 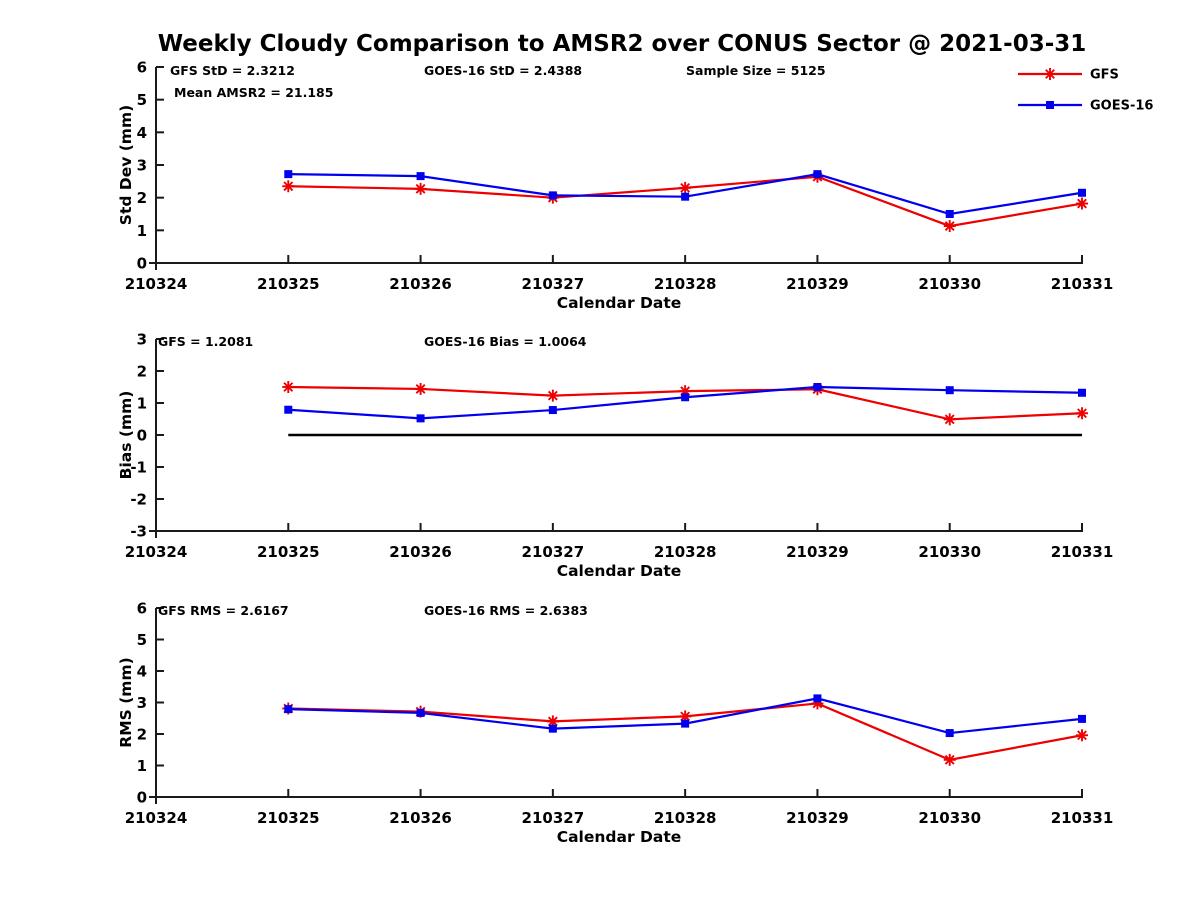 I want to click on annotation: Mean AMSR2 = 21.185, so click(x=253, y=92).